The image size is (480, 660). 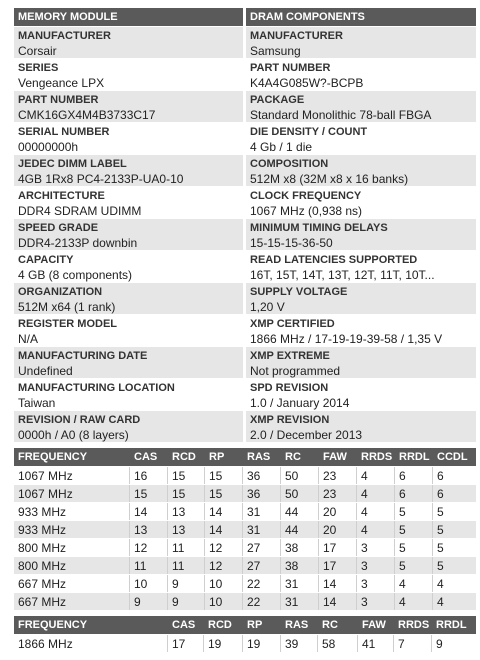 I want to click on table-cell: 1067 MHz, so click(x=45, y=476).